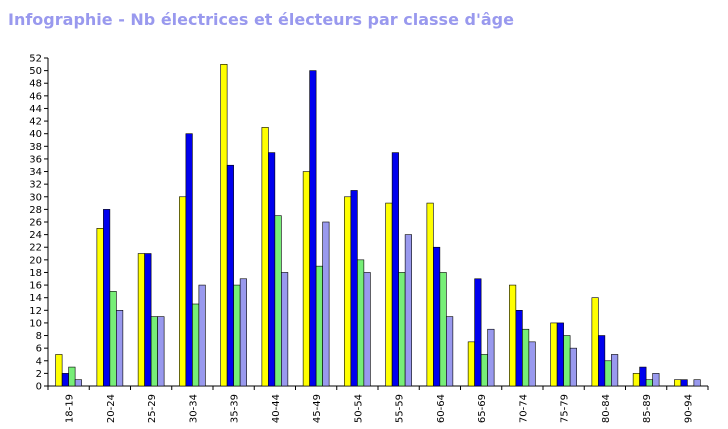 This screenshot has height=429, width=728. What do you see at coordinates (358, 408) in the screenshot?
I see `x-tick-label: 50-54` at bounding box center [358, 408].